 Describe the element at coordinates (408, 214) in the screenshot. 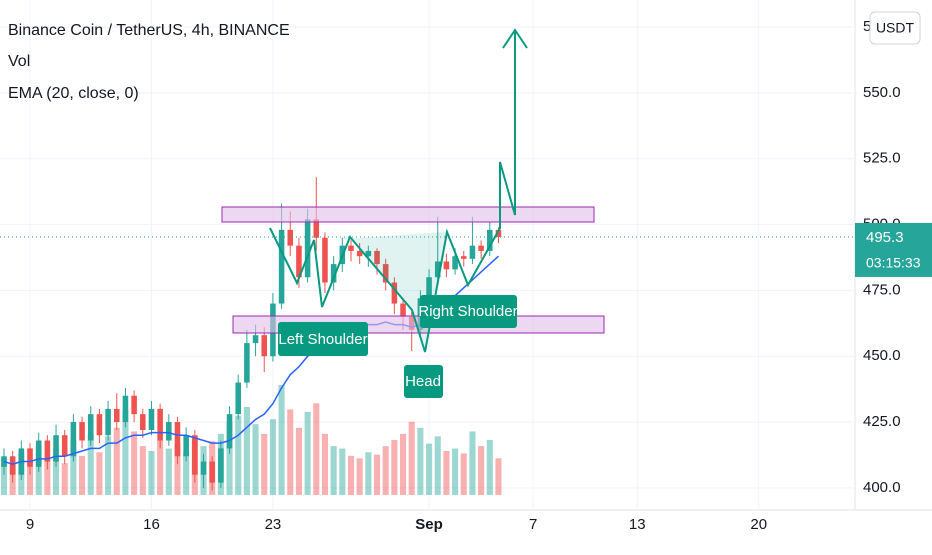

I see `resistance-zone` at that location.